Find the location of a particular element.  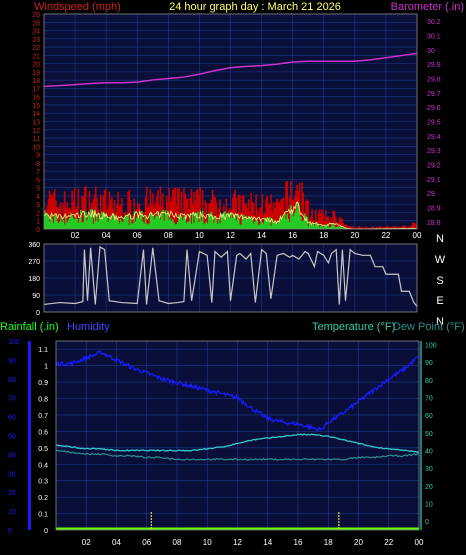

rain-tick-label: 0.6 is located at coordinates (43, 432).